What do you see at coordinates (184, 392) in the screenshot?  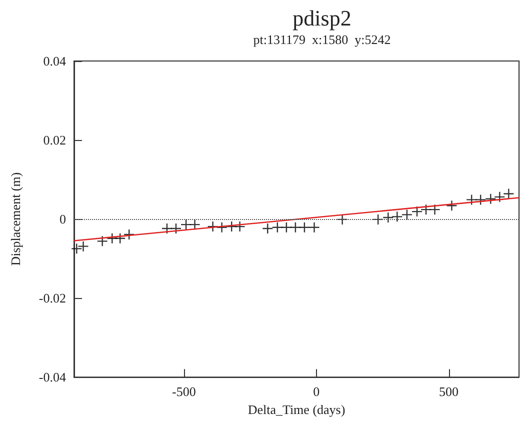 I see `x-tick-label: -500` at bounding box center [184, 392].